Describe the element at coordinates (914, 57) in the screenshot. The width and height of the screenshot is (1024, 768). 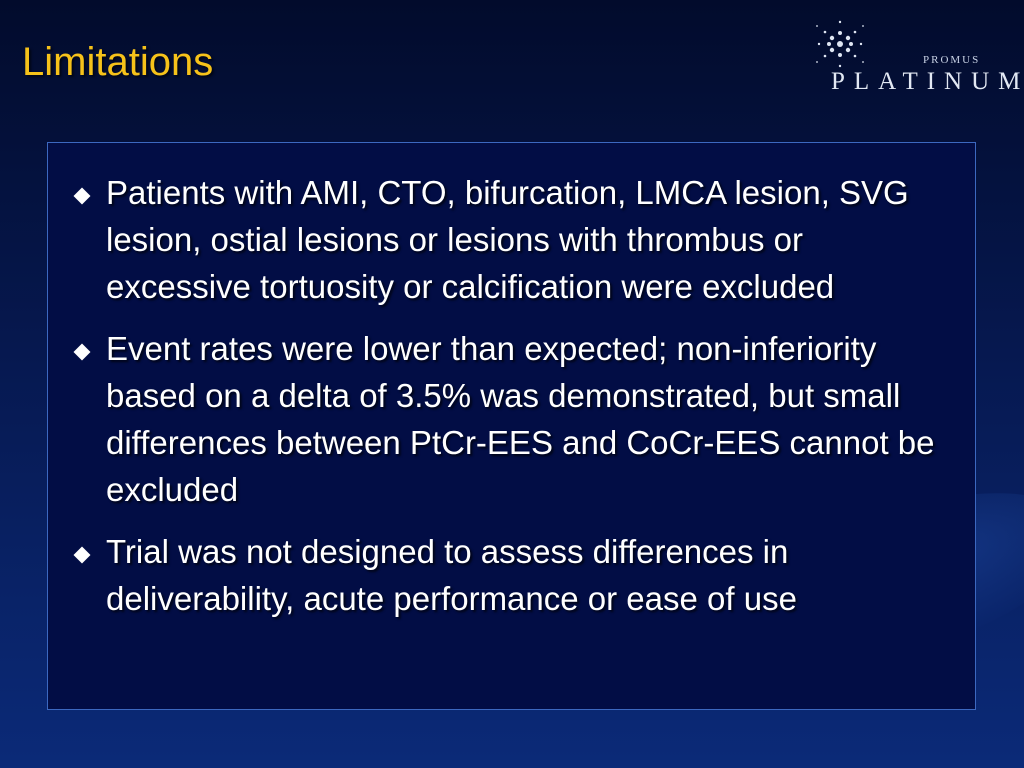
I see `promus-platinum-logo: PROMUS PLATINUM` at that location.